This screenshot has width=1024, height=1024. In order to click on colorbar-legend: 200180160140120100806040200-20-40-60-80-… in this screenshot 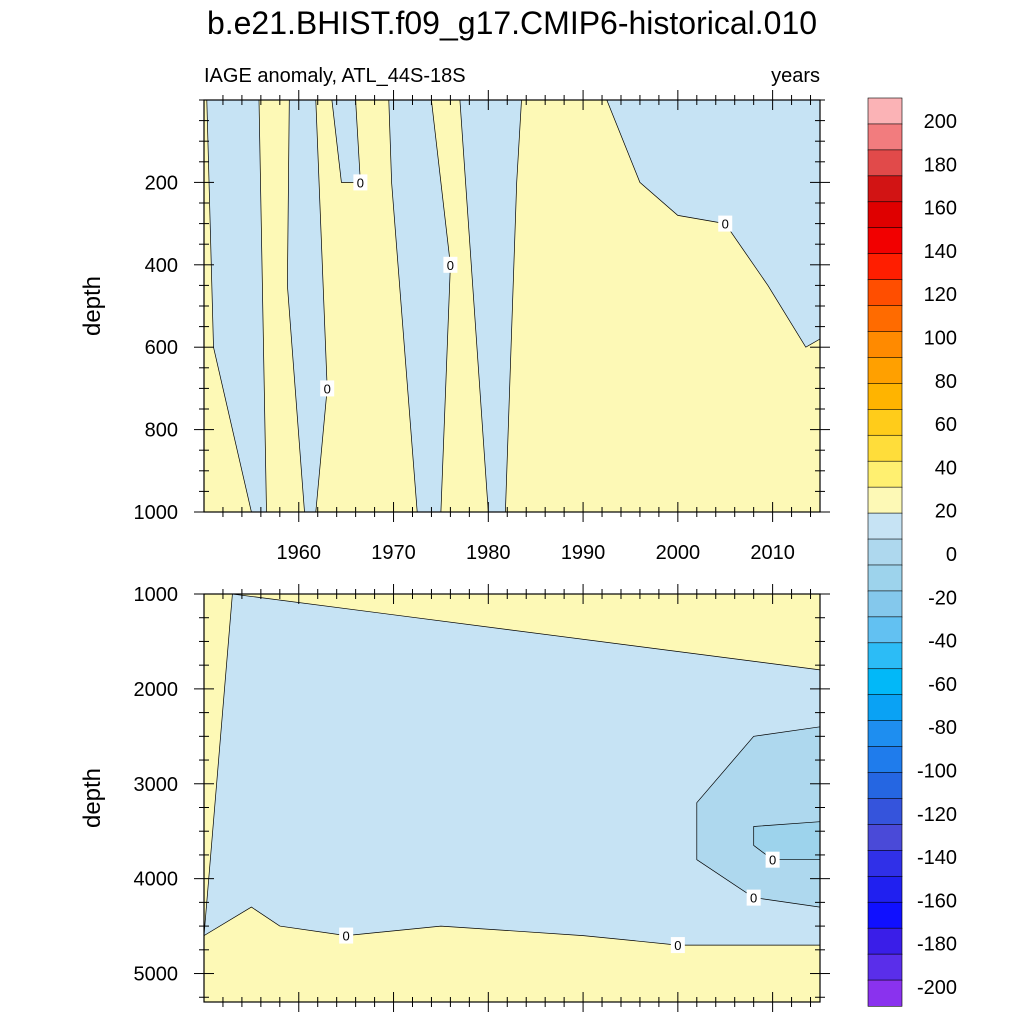, I will do `click(912, 552)`.